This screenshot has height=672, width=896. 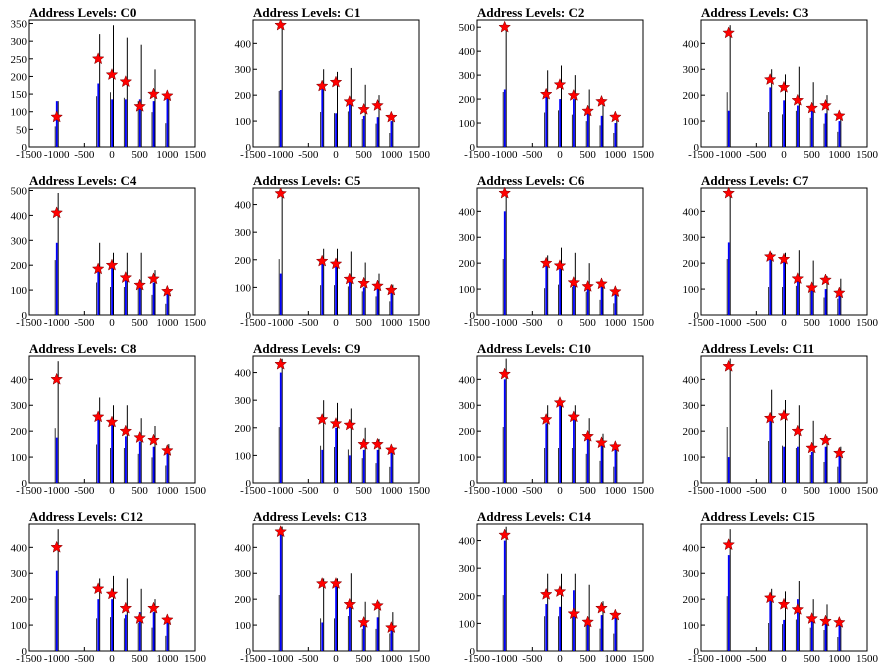 I want to click on x-tick-label: -500, so click(x=308, y=491).